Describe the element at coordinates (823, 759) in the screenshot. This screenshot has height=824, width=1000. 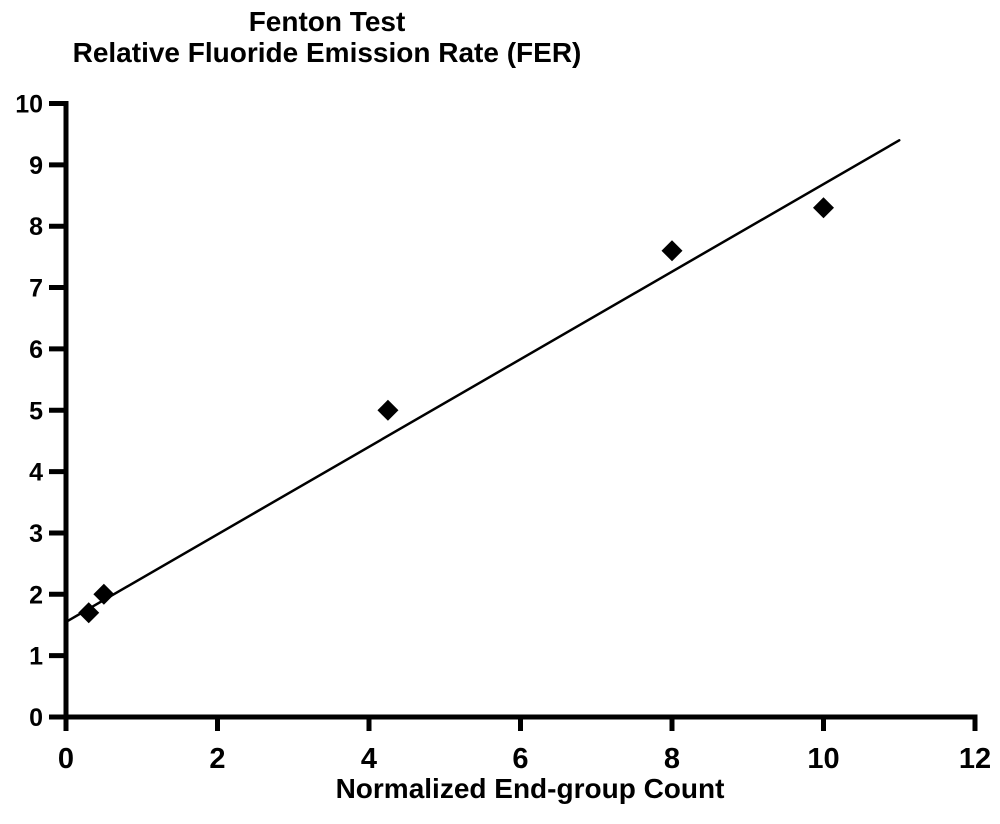
I see `x-tick-label: 10` at that location.